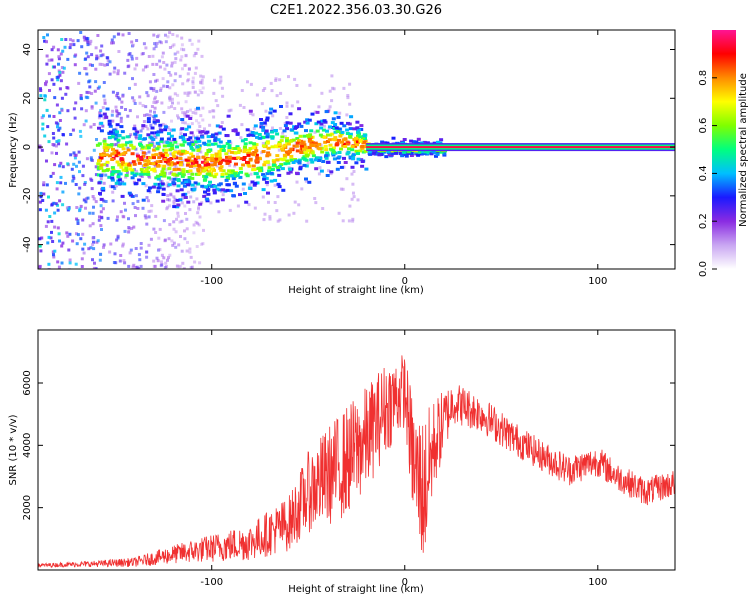  What do you see at coordinates (703, 126) in the screenshot?
I see `colorbar-tick-label: 0.6` at bounding box center [703, 126].